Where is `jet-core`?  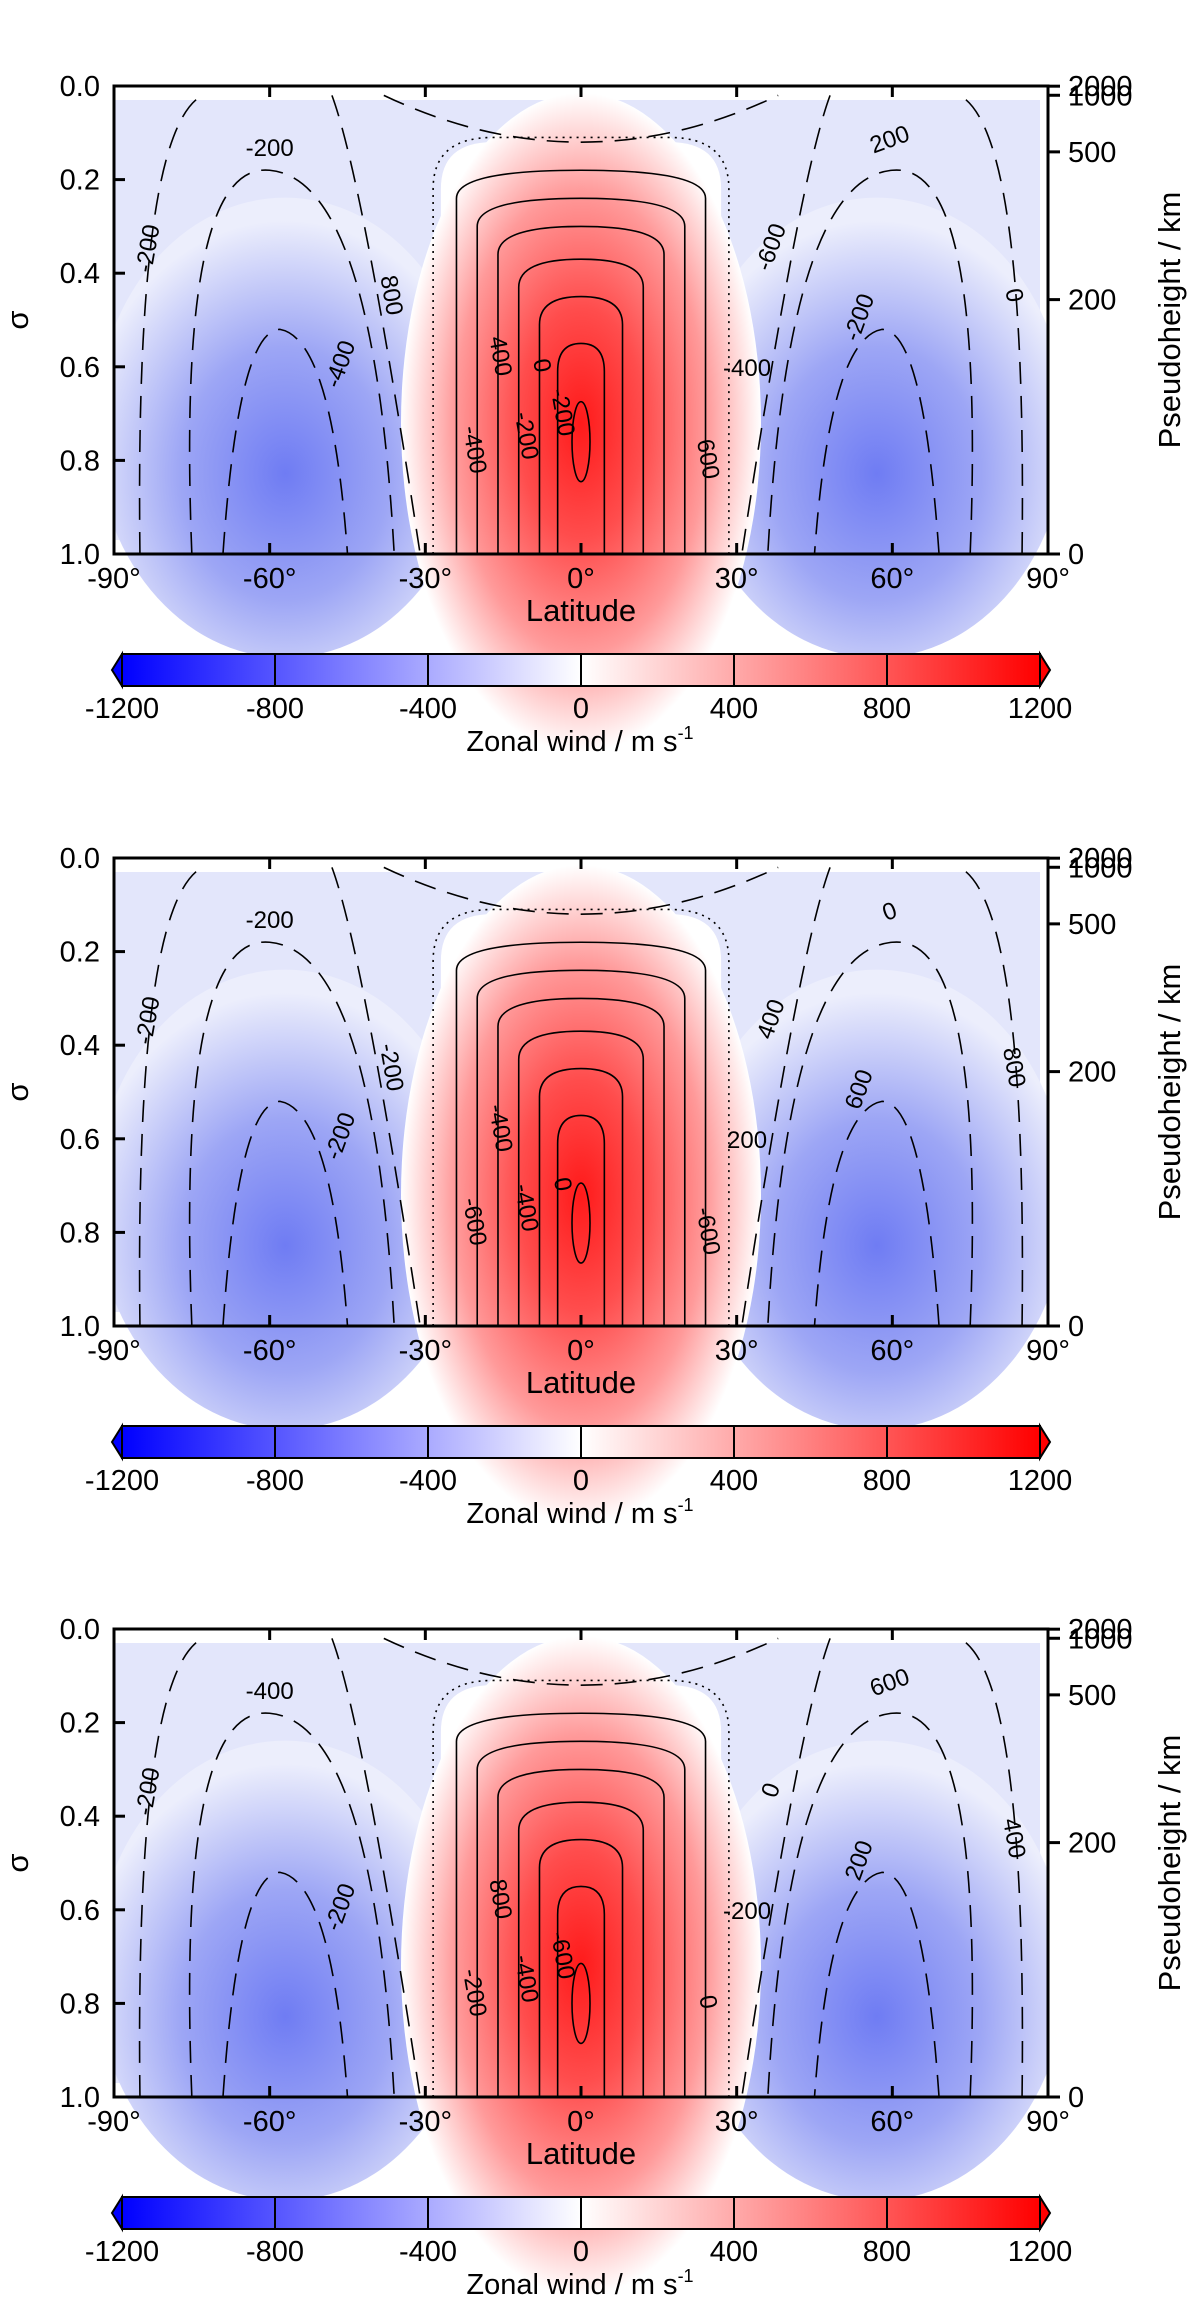 jet-core is located at coordinates (581, 1194).